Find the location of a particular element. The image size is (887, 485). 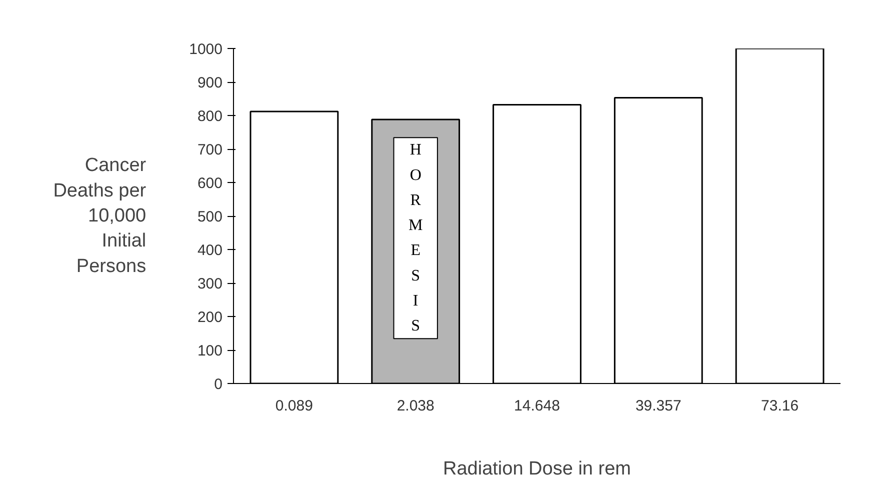

x-tick-label: 39.357 is located at coordinates (658, 406).